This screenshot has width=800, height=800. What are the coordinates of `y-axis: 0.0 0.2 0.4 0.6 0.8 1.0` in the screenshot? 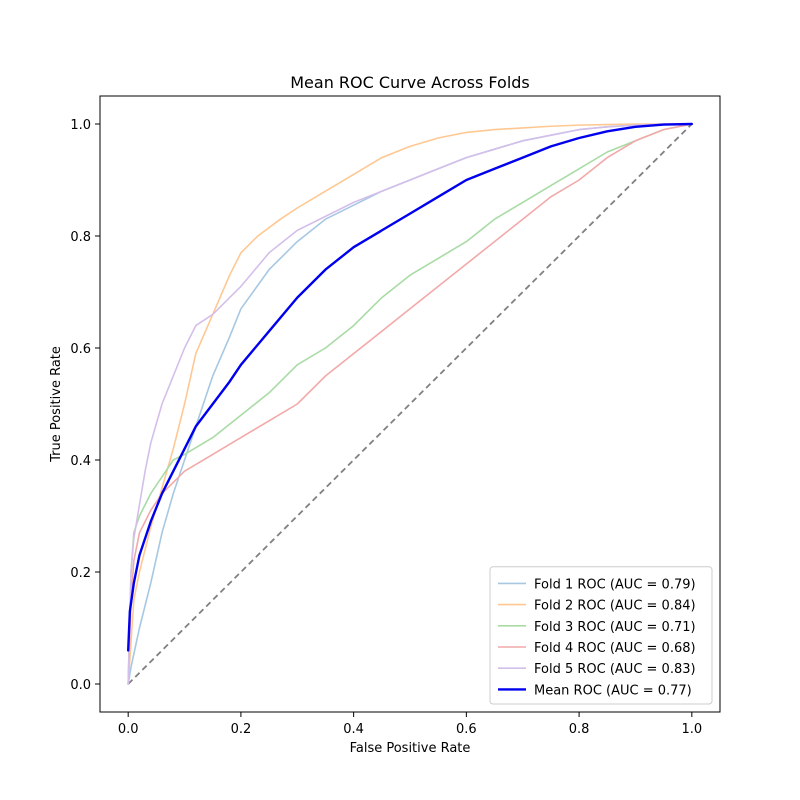 It's located at (85, 405).